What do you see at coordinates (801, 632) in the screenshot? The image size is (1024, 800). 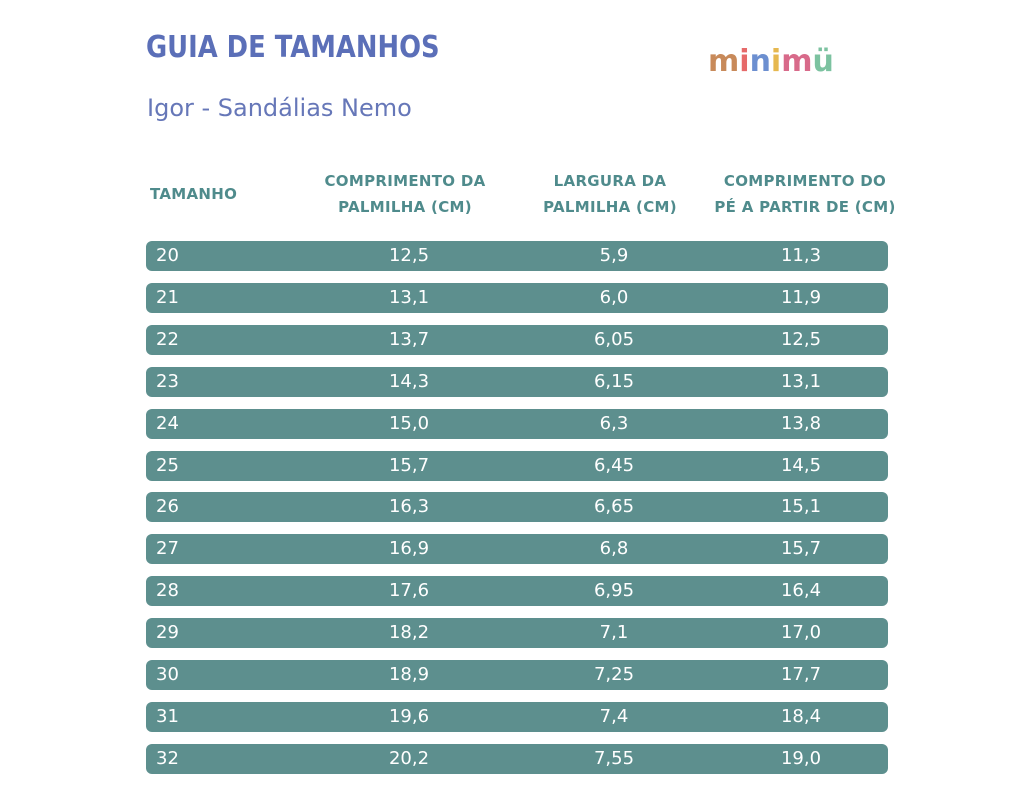 I see `foot-length-cell: 17,0` at bounding box center [801, 632].